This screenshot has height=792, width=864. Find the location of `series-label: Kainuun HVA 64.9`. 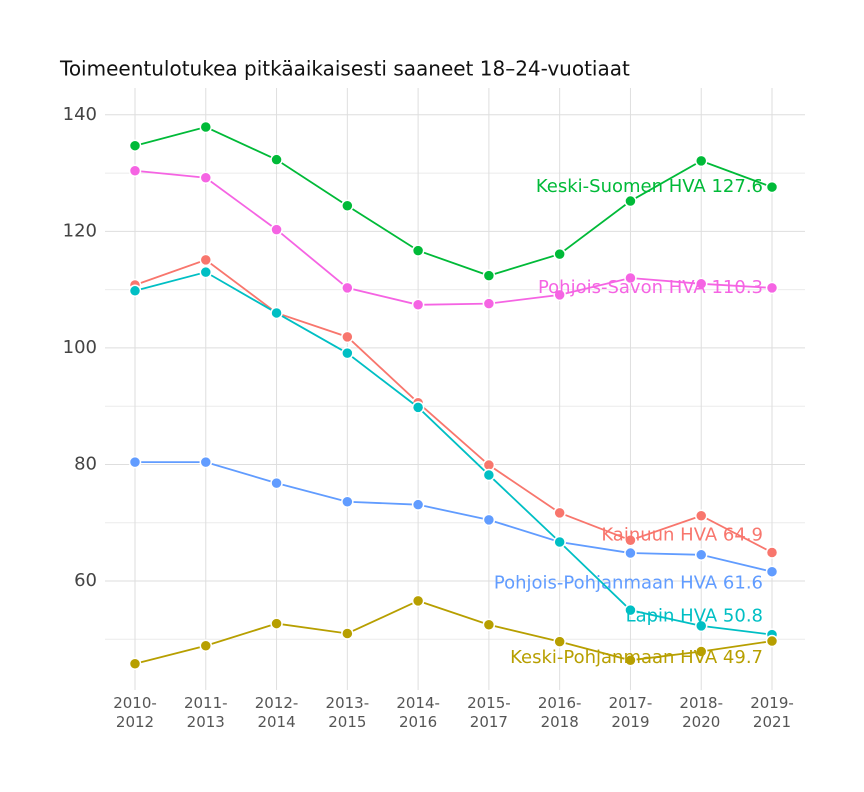

series-label: Kainuun HVA 64.9 is located at coordinates (682, 534).